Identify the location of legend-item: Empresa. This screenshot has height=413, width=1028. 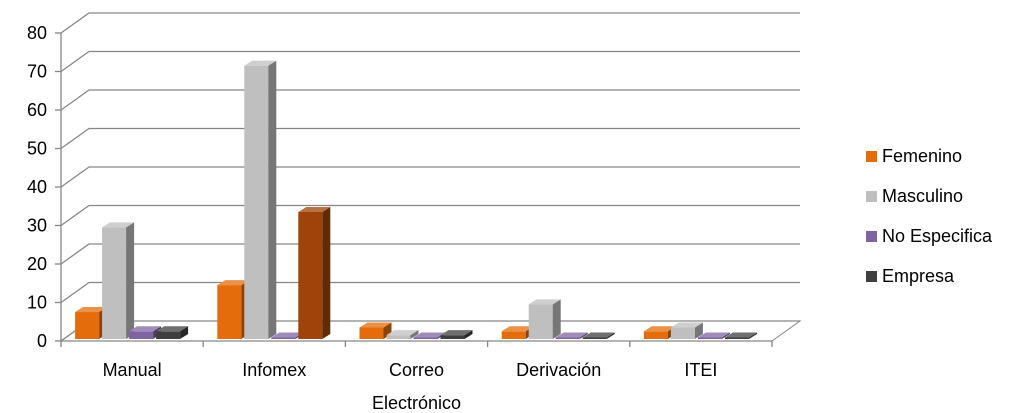
(910, 276).